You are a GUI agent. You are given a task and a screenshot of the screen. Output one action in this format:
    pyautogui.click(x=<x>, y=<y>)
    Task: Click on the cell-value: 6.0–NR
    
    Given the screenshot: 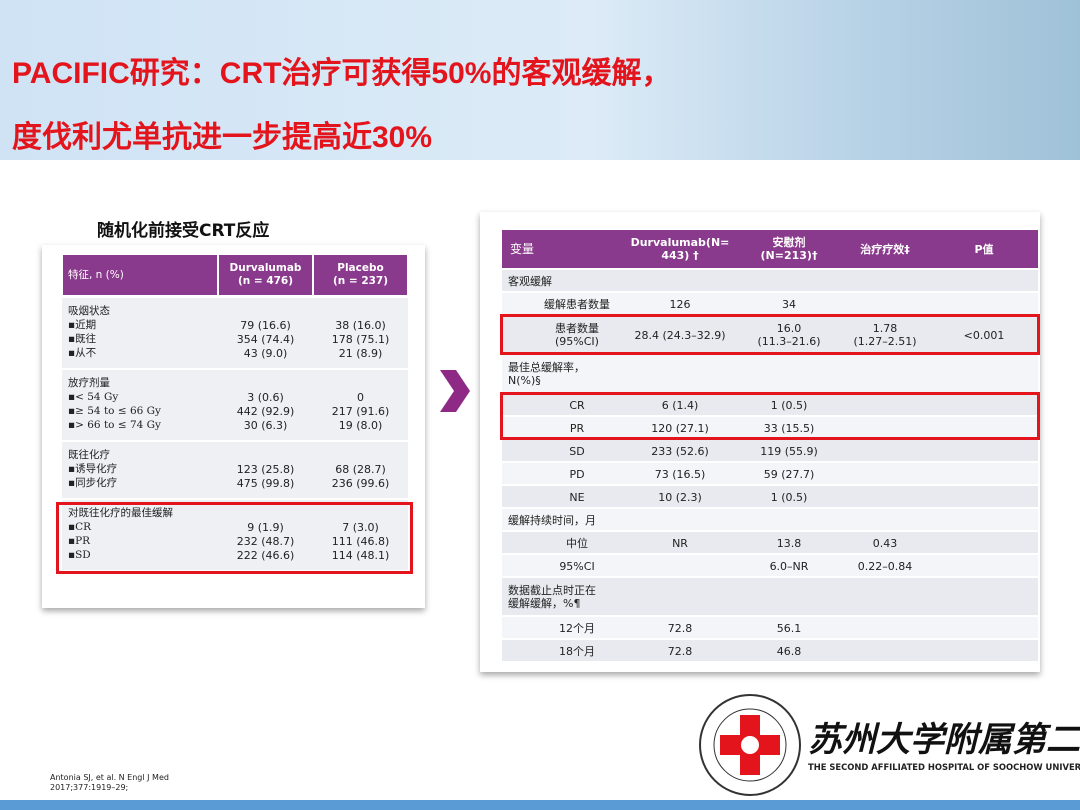 What is the action you would take?
    pyautogui.click(x=789, y=566)
    